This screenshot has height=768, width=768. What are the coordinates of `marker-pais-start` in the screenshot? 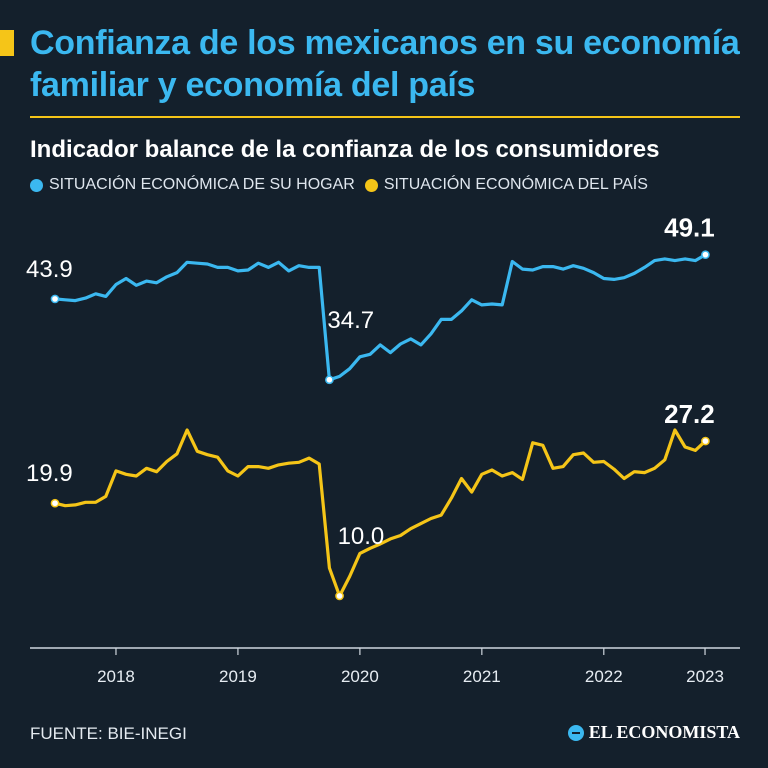 It's located at (55, 503).